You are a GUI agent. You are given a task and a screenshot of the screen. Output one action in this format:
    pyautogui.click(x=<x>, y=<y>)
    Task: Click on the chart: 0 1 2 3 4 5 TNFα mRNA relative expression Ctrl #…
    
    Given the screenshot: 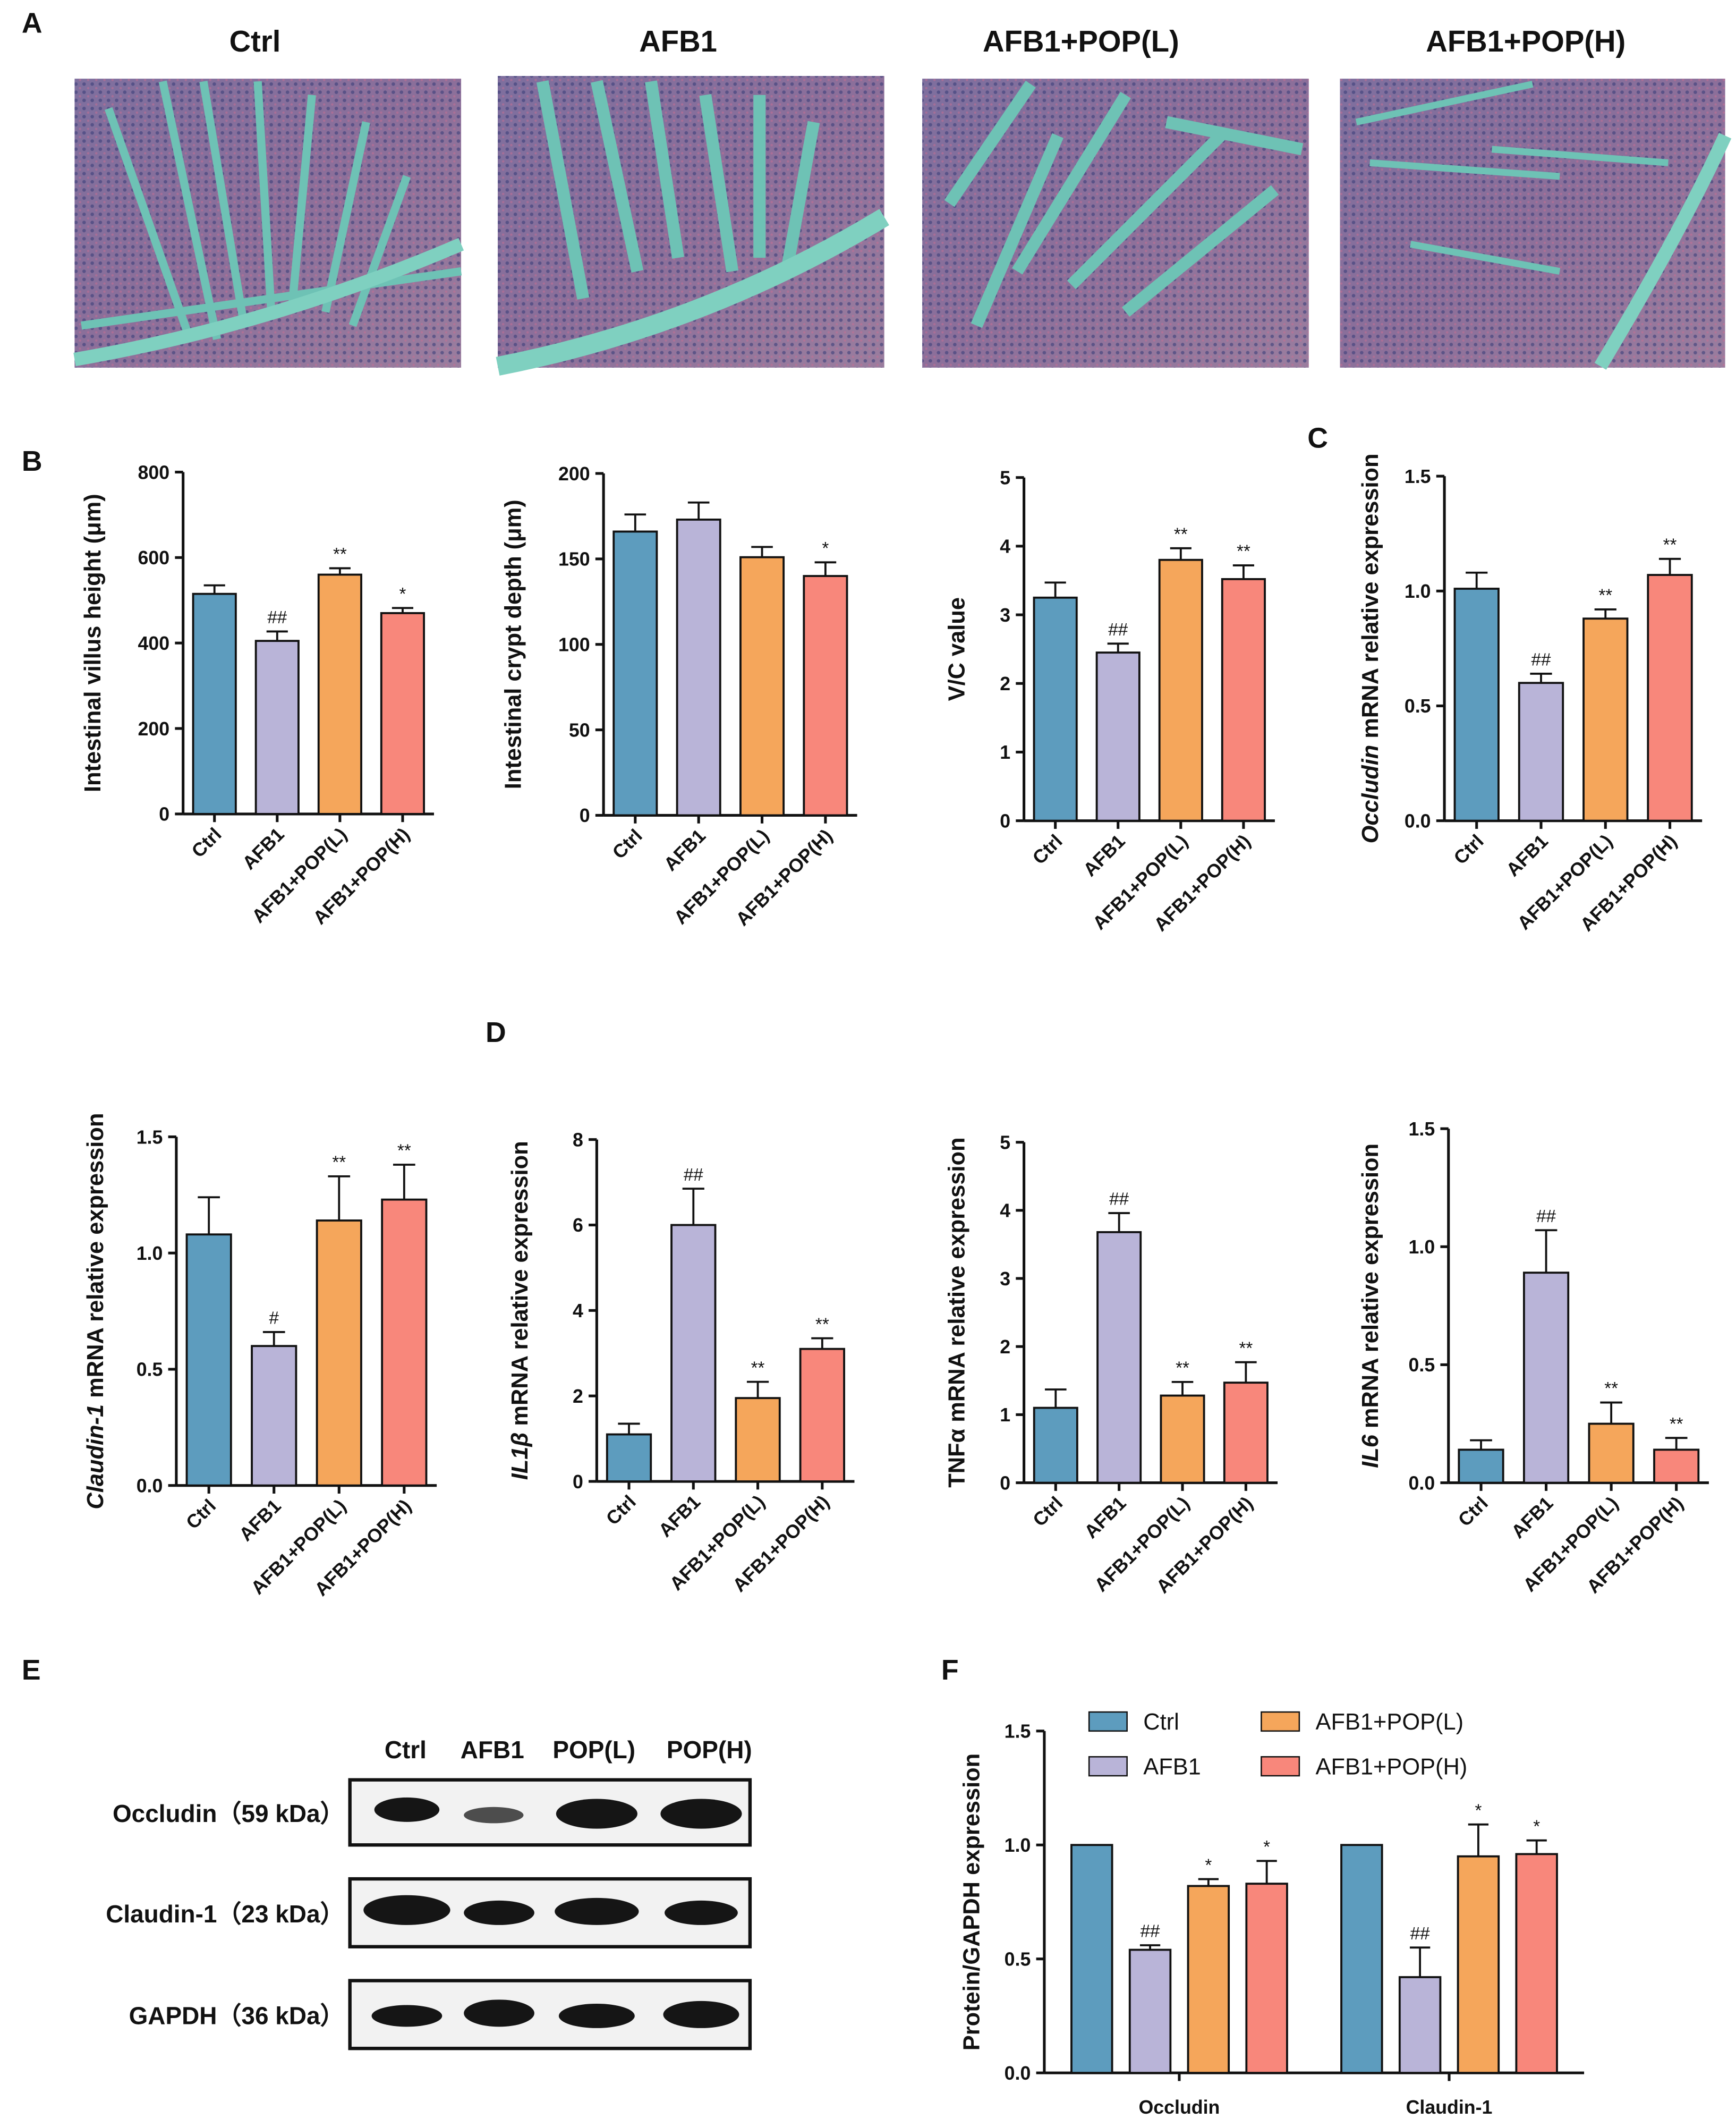 What is the action you would take?
    pyautogui.click(x=1111, y=1365)
    